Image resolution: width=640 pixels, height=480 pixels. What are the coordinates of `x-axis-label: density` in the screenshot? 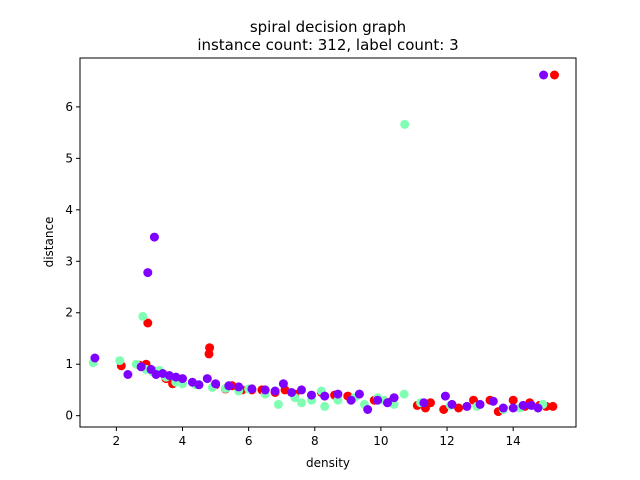 It's located at (328, 463).